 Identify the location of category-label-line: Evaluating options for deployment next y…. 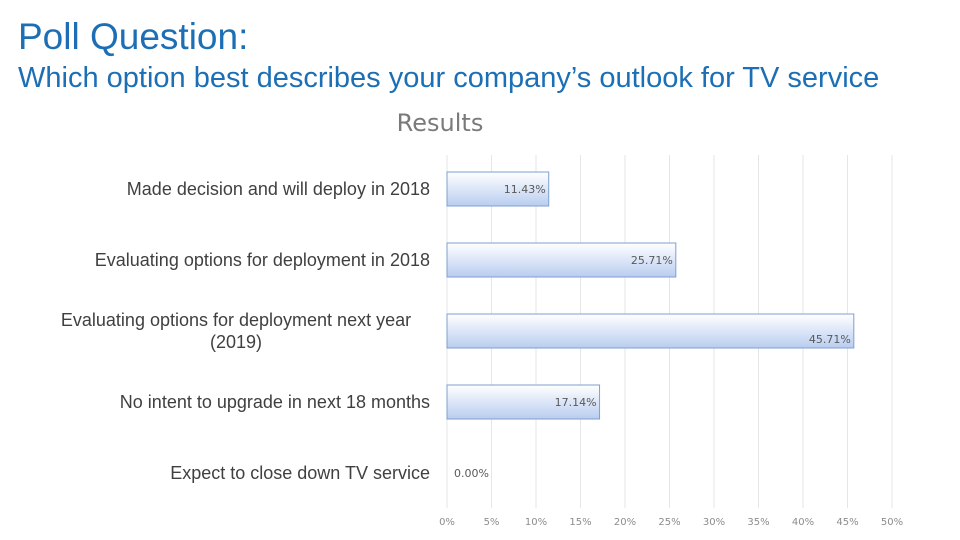
(236, 320).